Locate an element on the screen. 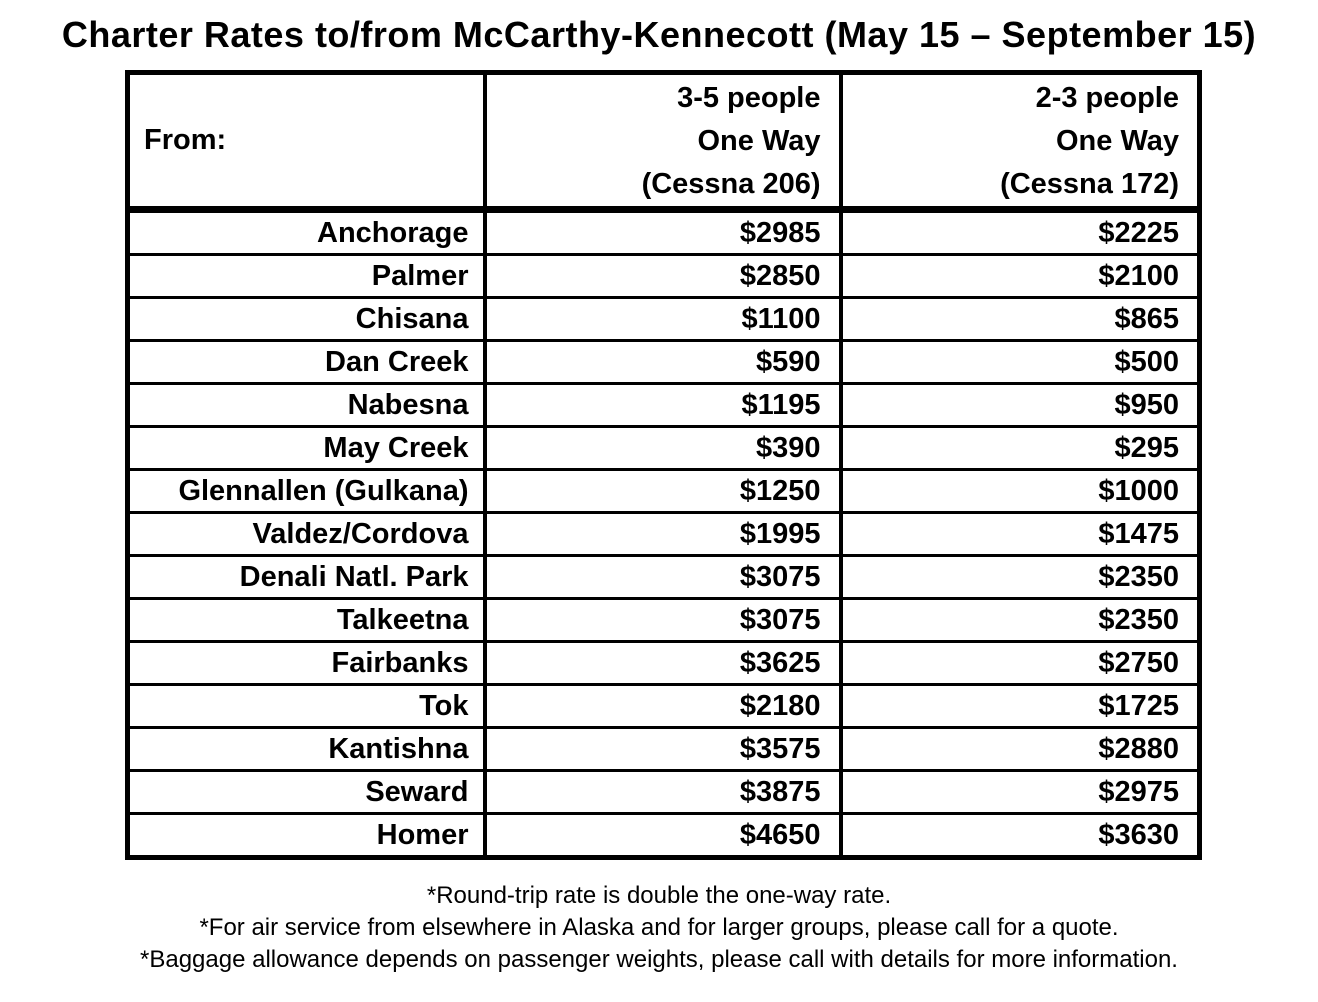 Image resolution: width=1318 pixels, height=1002 pixels. table-row: Valdez/Cordova $1995 $1475 is located at coordinates (663, 534).